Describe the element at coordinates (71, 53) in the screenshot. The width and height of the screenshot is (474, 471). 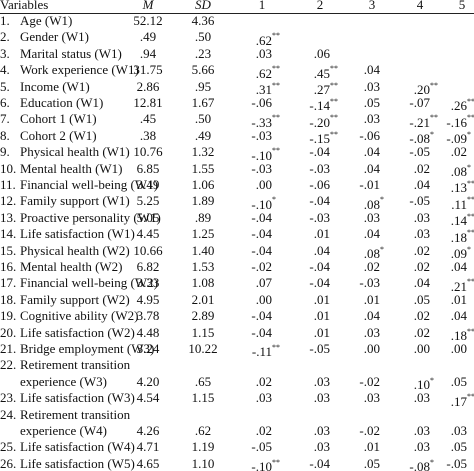
I see `variable-label: Marital status (W1)` at that location.